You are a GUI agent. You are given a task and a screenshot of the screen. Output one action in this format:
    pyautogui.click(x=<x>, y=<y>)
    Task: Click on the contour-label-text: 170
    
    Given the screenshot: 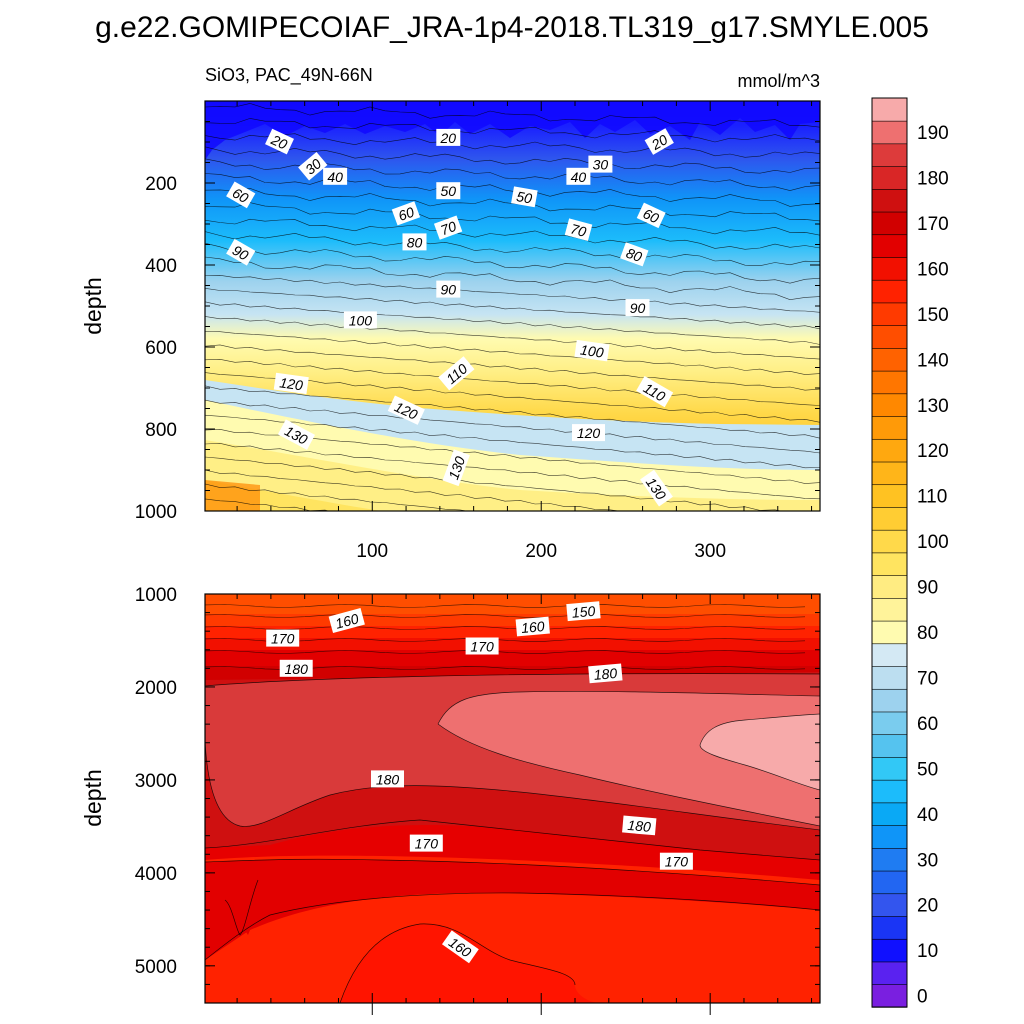 What is the action you would take?
    pyautogui.click(x=677, y=862)
    